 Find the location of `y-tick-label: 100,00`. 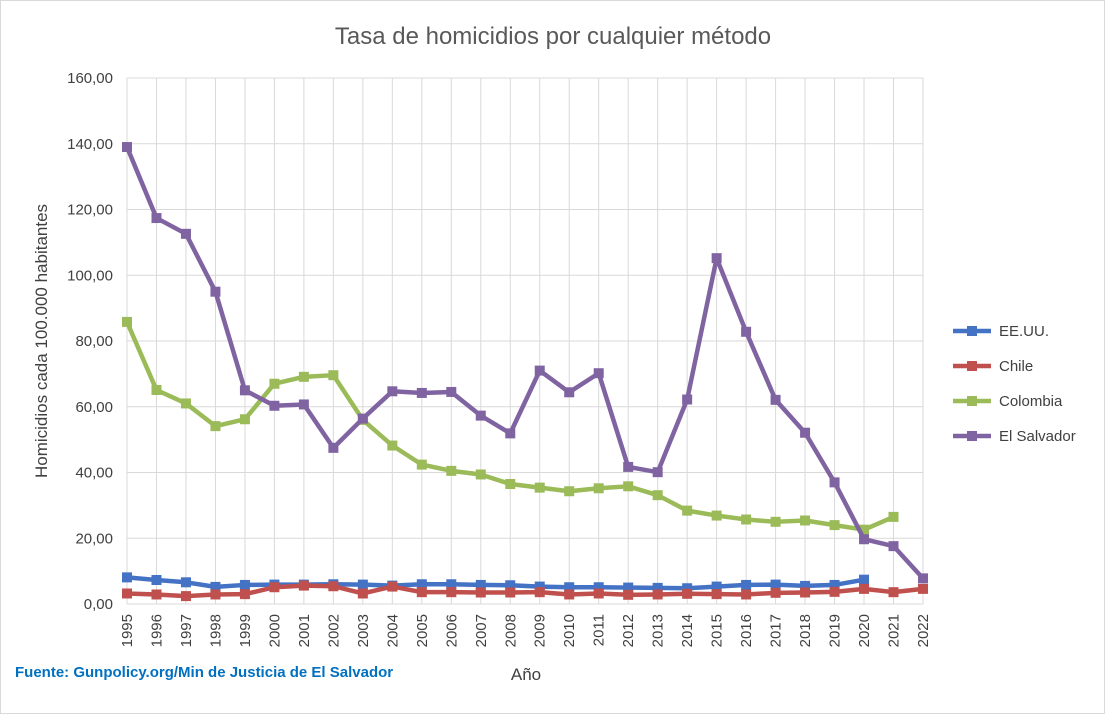

y-tick-label: 100,00 is located at coordinates (90, 275).